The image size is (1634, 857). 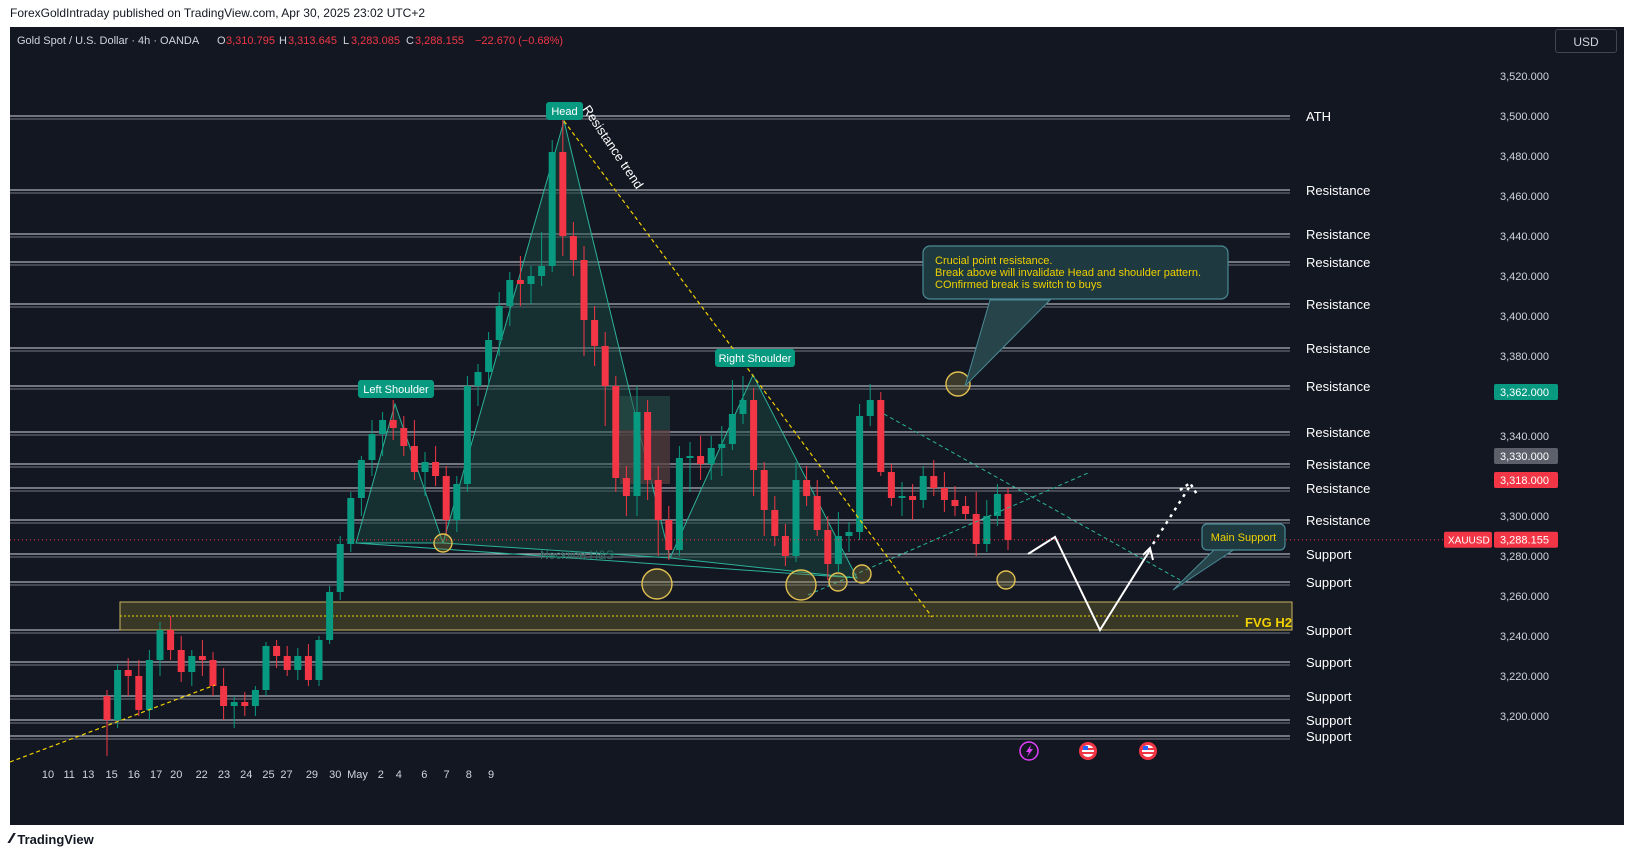 What do you see at coordinates (1524, 237) in the screenshot?
I see `y-tick-label: 3,440.000` at bounding box center [1524, 237].